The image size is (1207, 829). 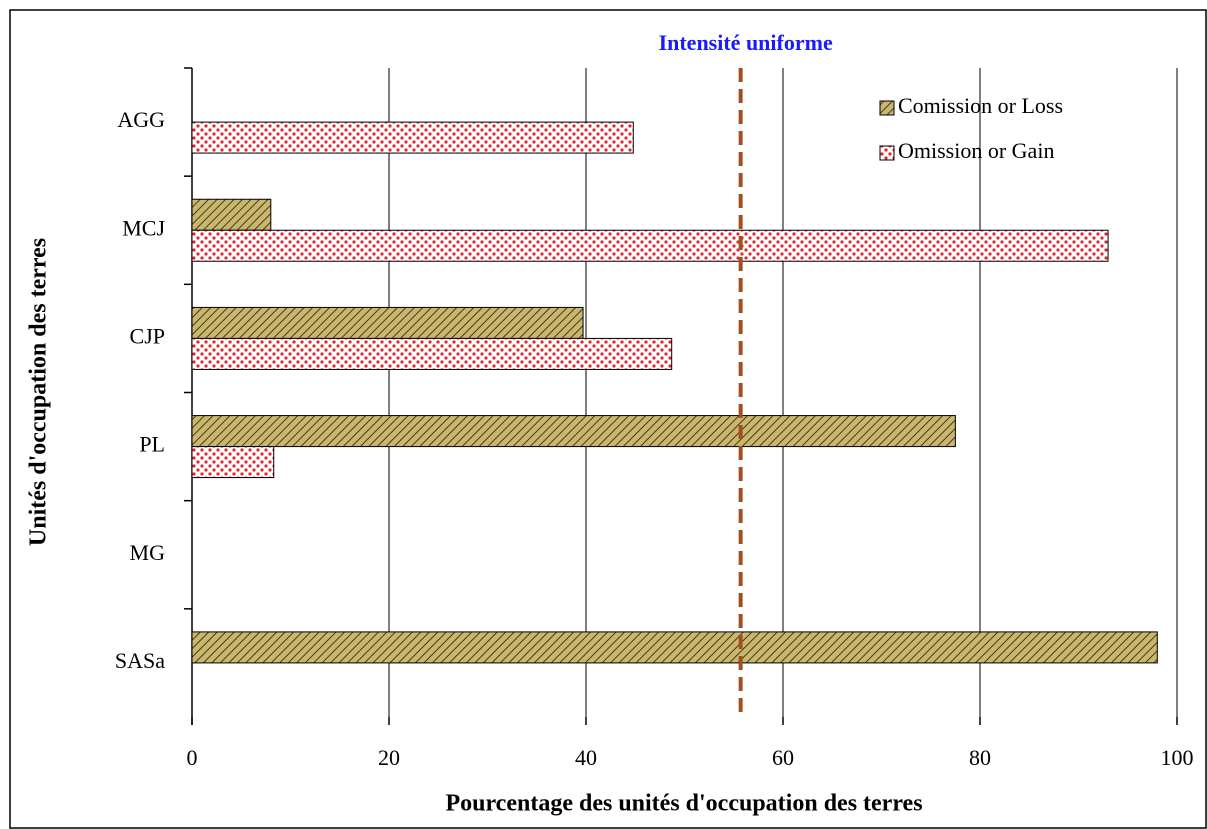 I want to click on y-tick-label: MCJ, so click(x=143, y=227).